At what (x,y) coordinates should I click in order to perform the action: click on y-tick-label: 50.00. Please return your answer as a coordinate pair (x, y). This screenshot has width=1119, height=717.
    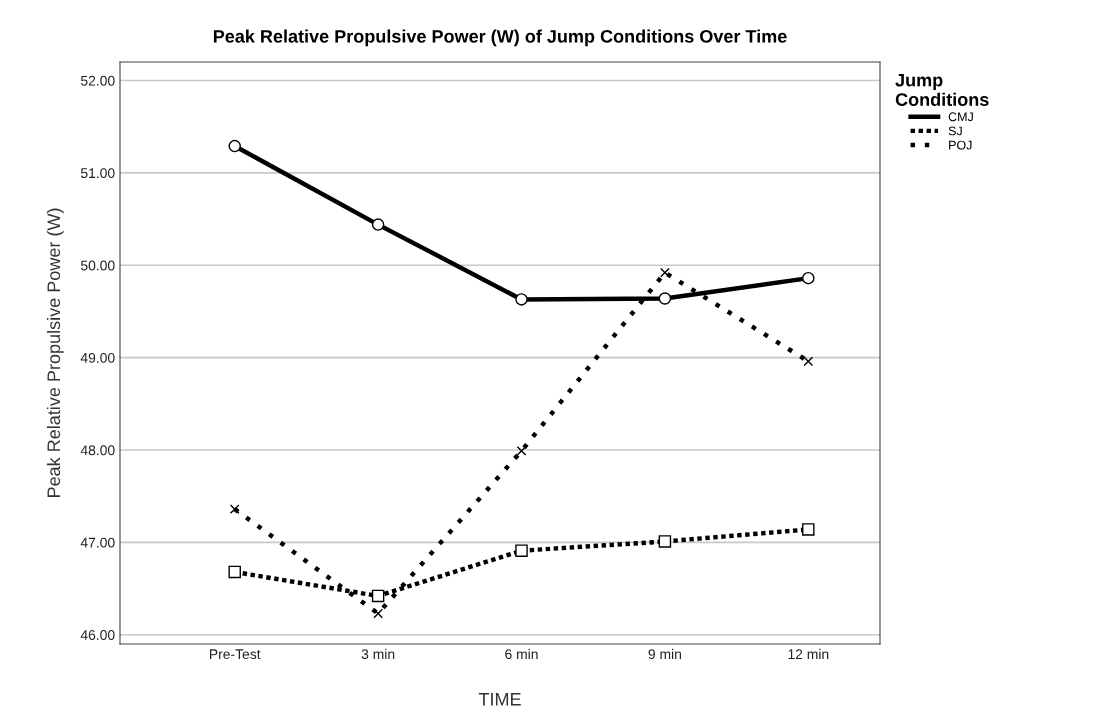
    Looking at the image, I should click on (97, 265).